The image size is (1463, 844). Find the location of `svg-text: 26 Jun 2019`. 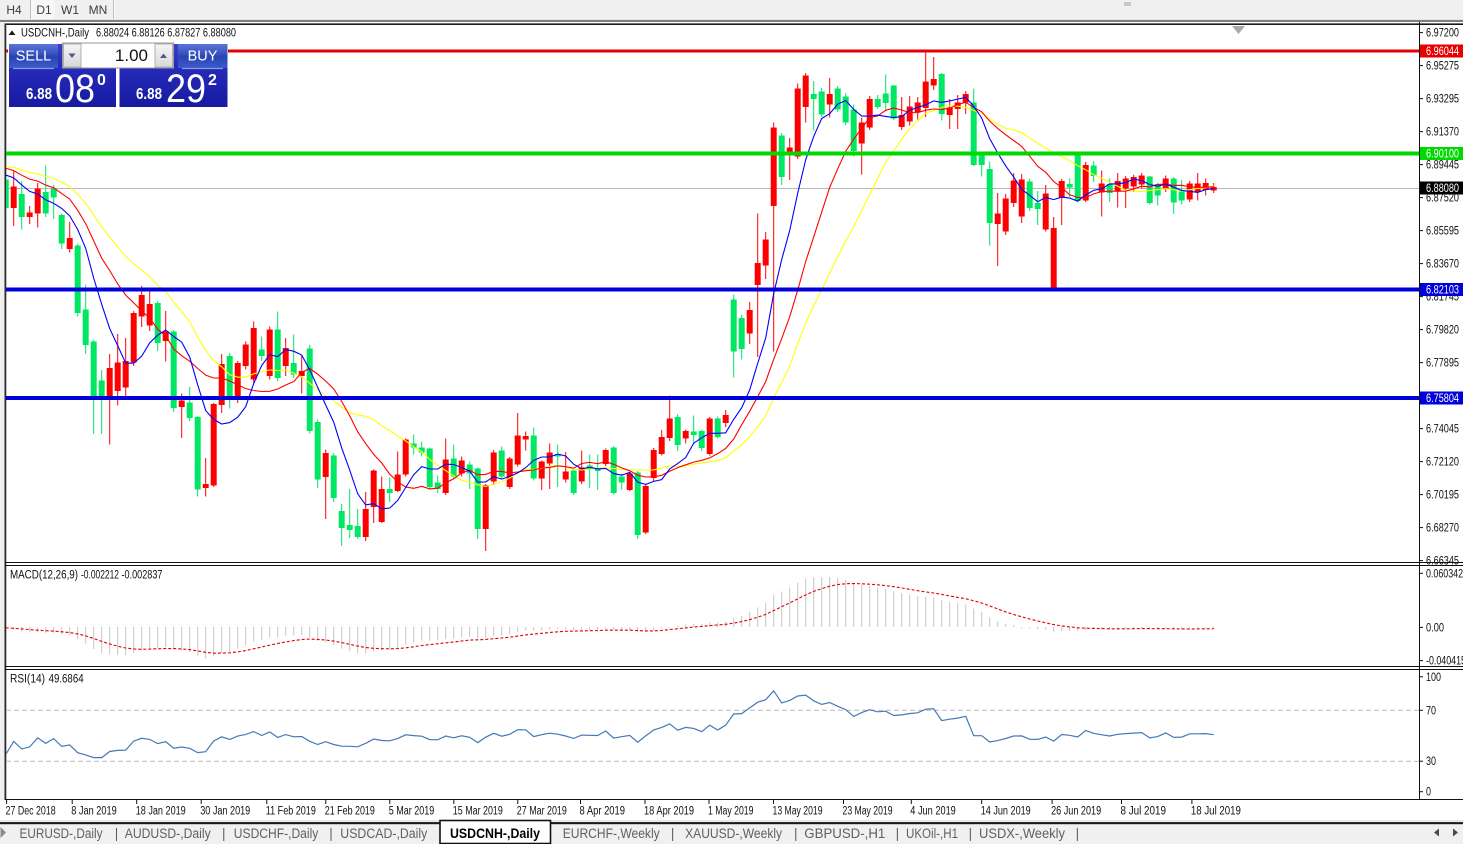

svg-text: 26 Jun 2019 is located at coordinates (1076, 812).